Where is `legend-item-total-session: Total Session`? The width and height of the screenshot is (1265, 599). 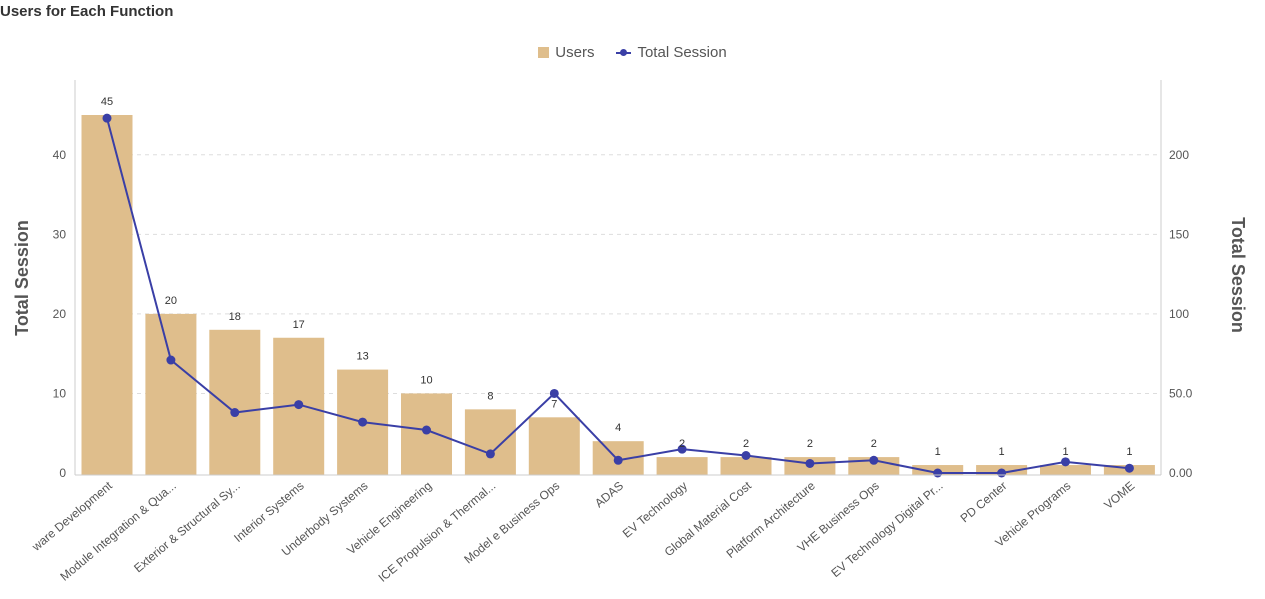
legend-item-total-session: Total Session is located at coordinates (671, 52).